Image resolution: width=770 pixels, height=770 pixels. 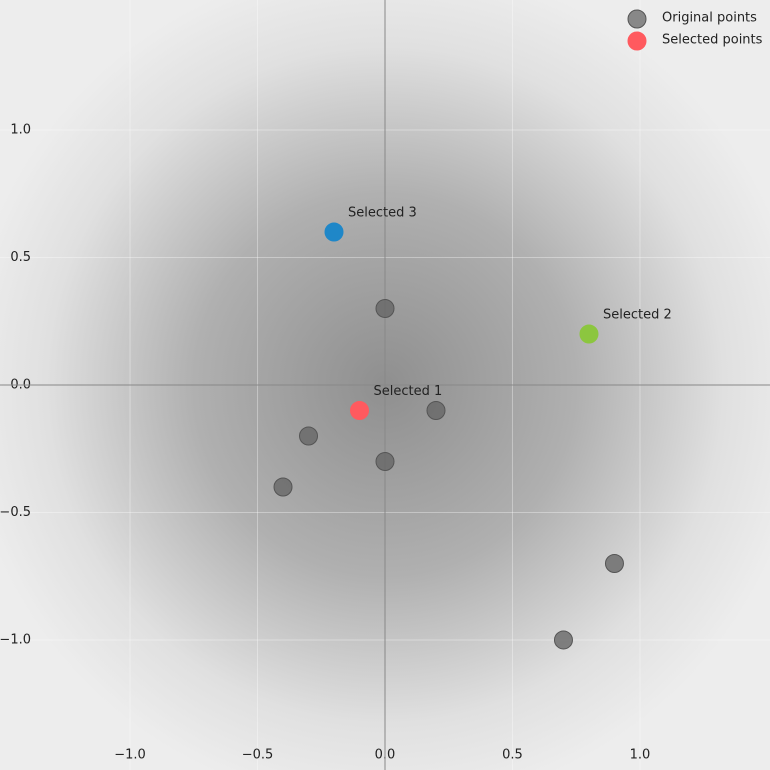 What do you see at coordinates (130, 755) in the screenshot?
I see `x-tick-label: −1.0` at bounding box center [130, 755].